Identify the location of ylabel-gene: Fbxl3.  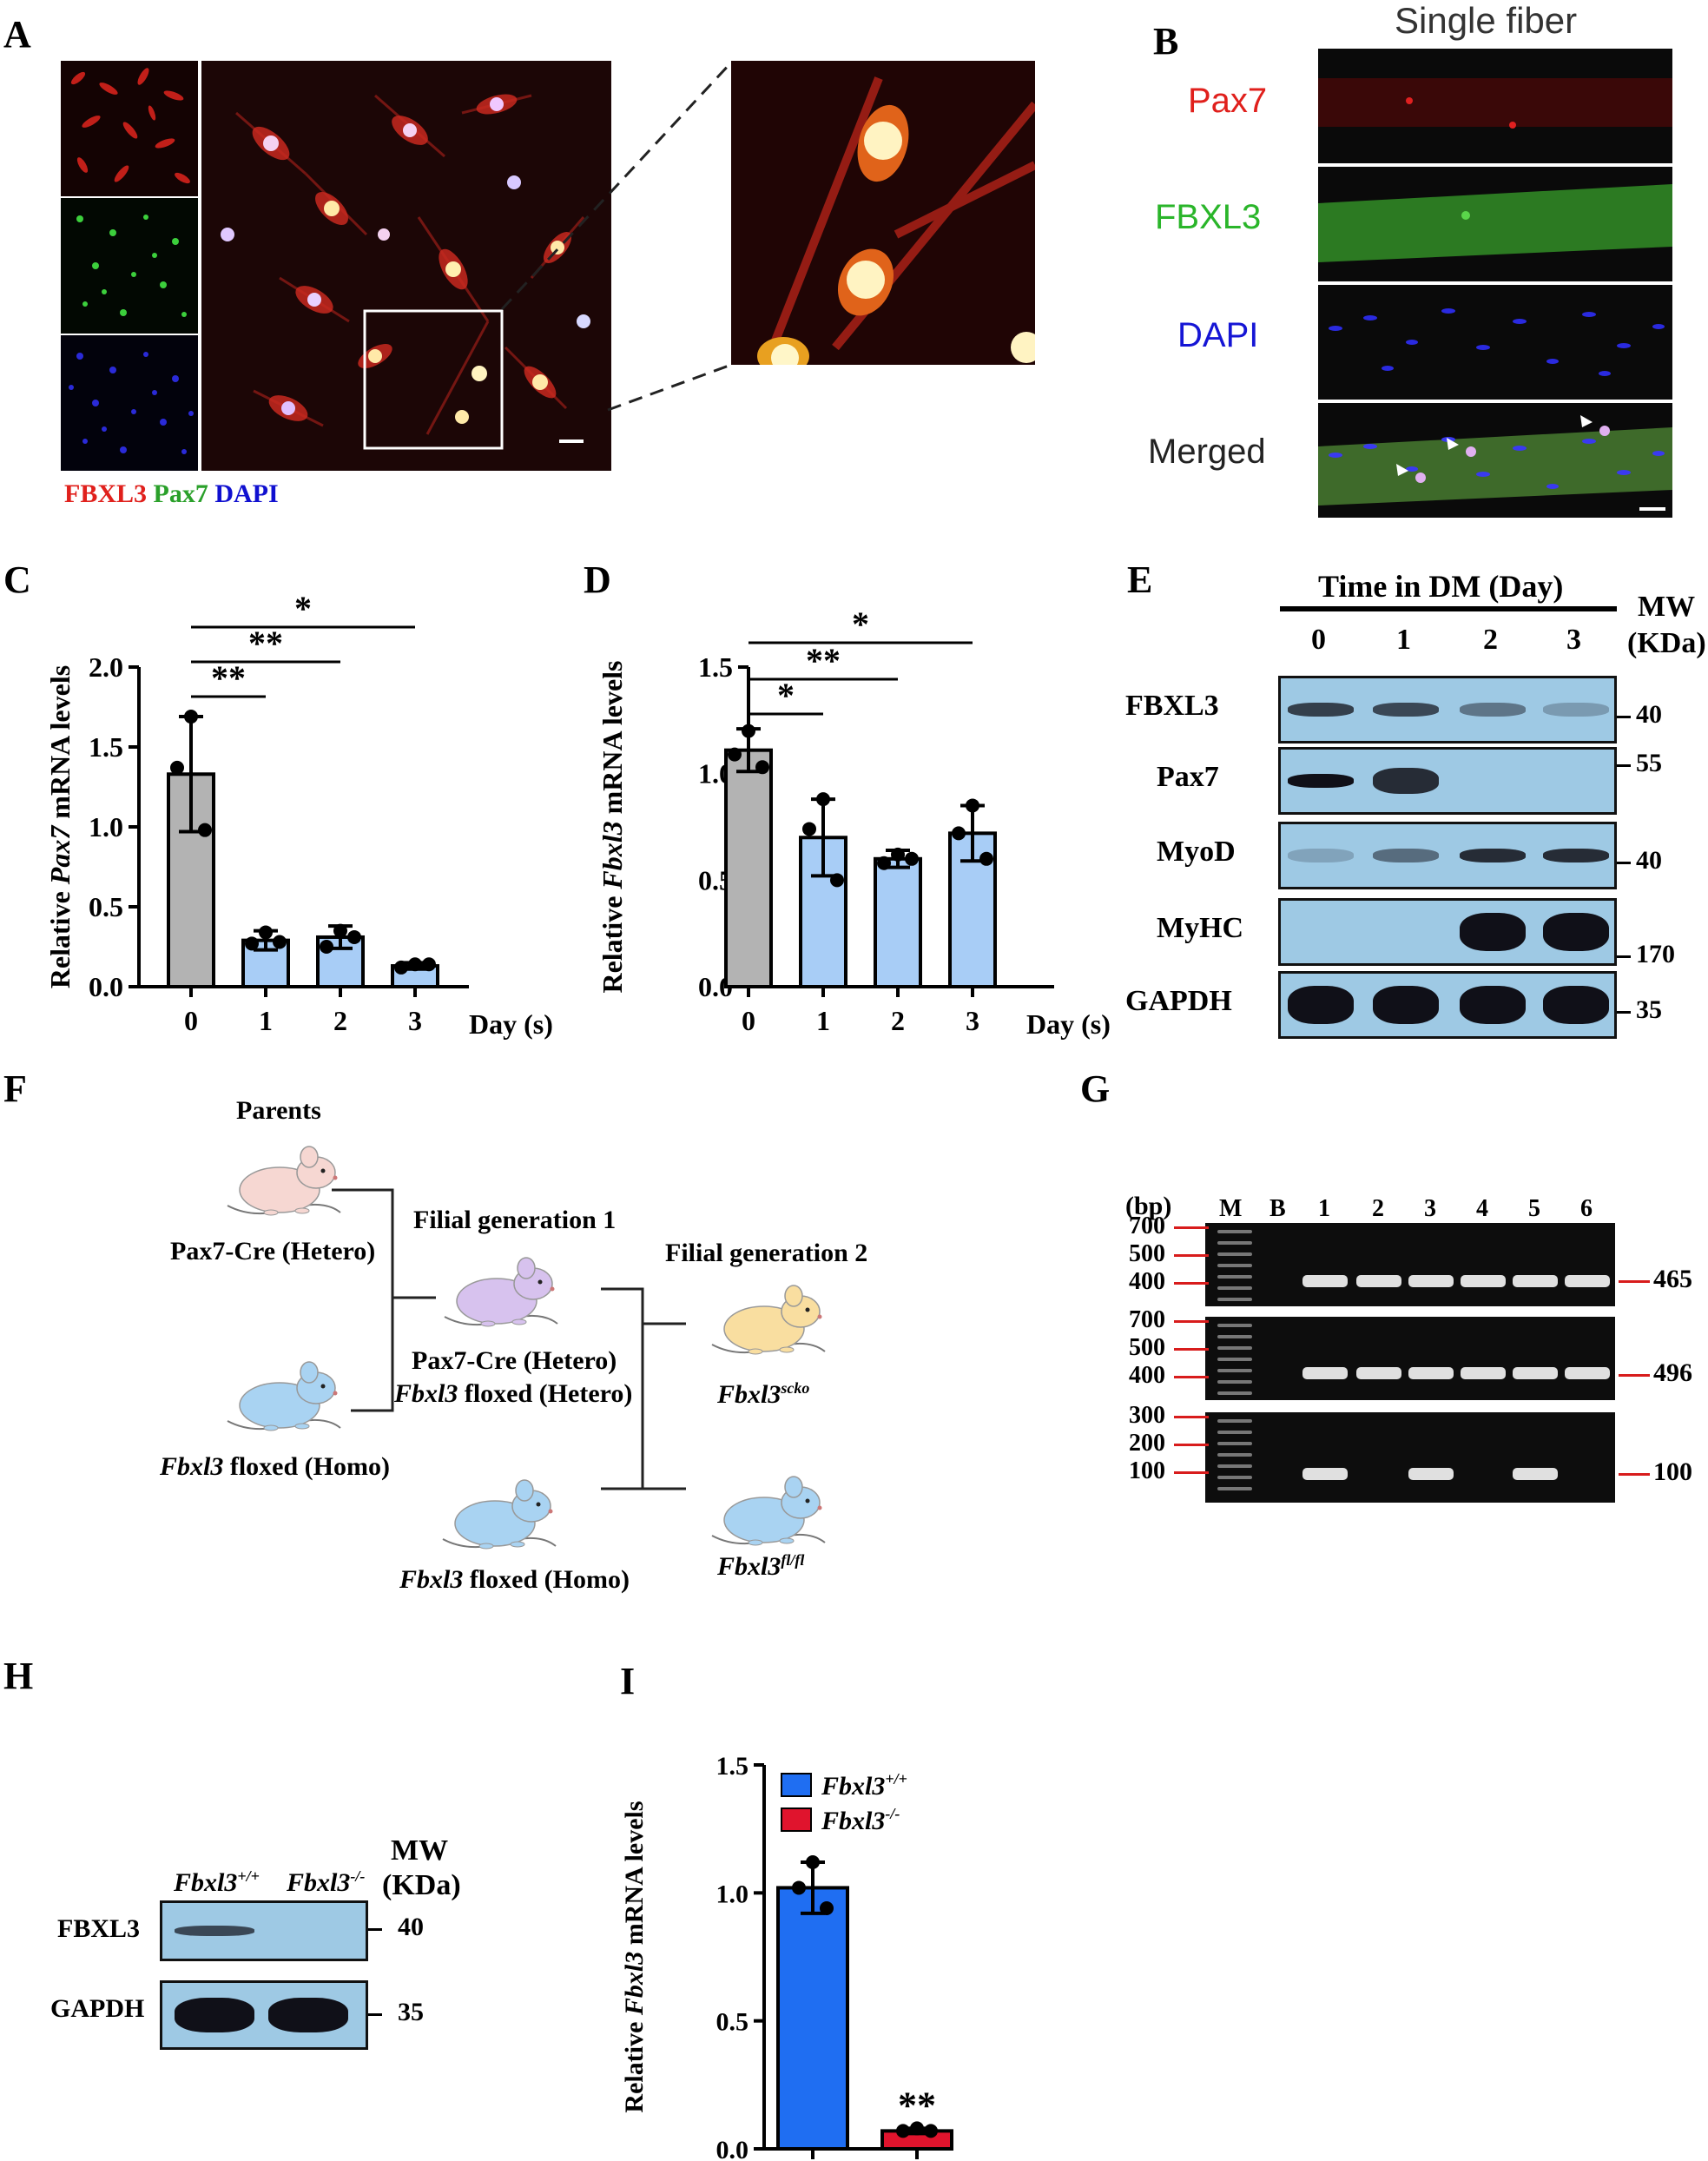
(634, 1984).